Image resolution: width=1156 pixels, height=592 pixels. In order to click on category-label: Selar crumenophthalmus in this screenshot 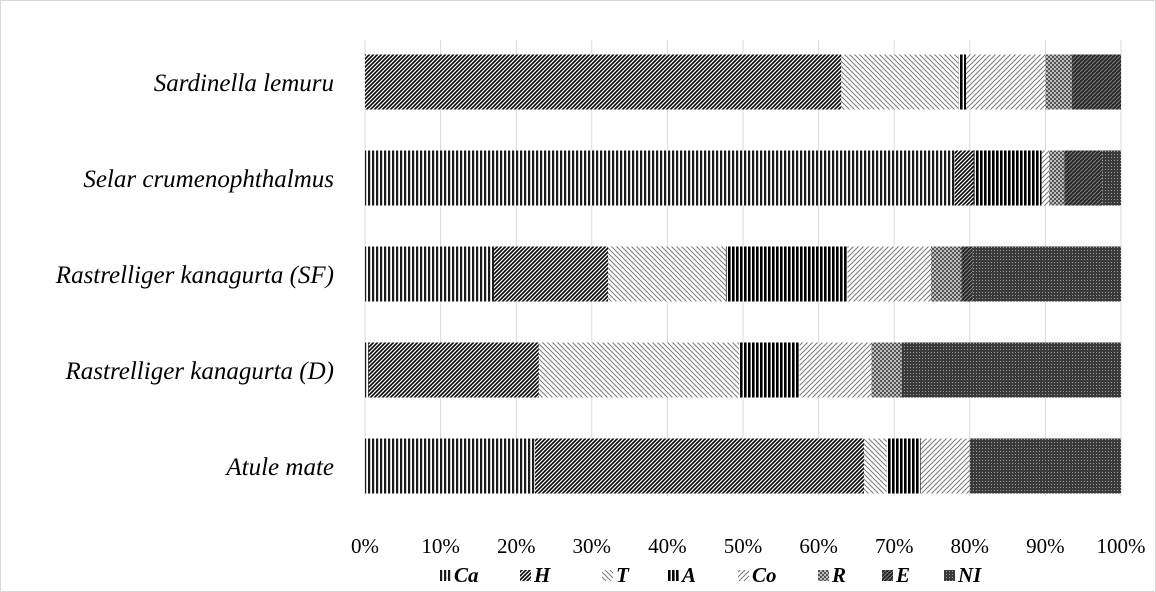, I will do `click(208, 179)`.